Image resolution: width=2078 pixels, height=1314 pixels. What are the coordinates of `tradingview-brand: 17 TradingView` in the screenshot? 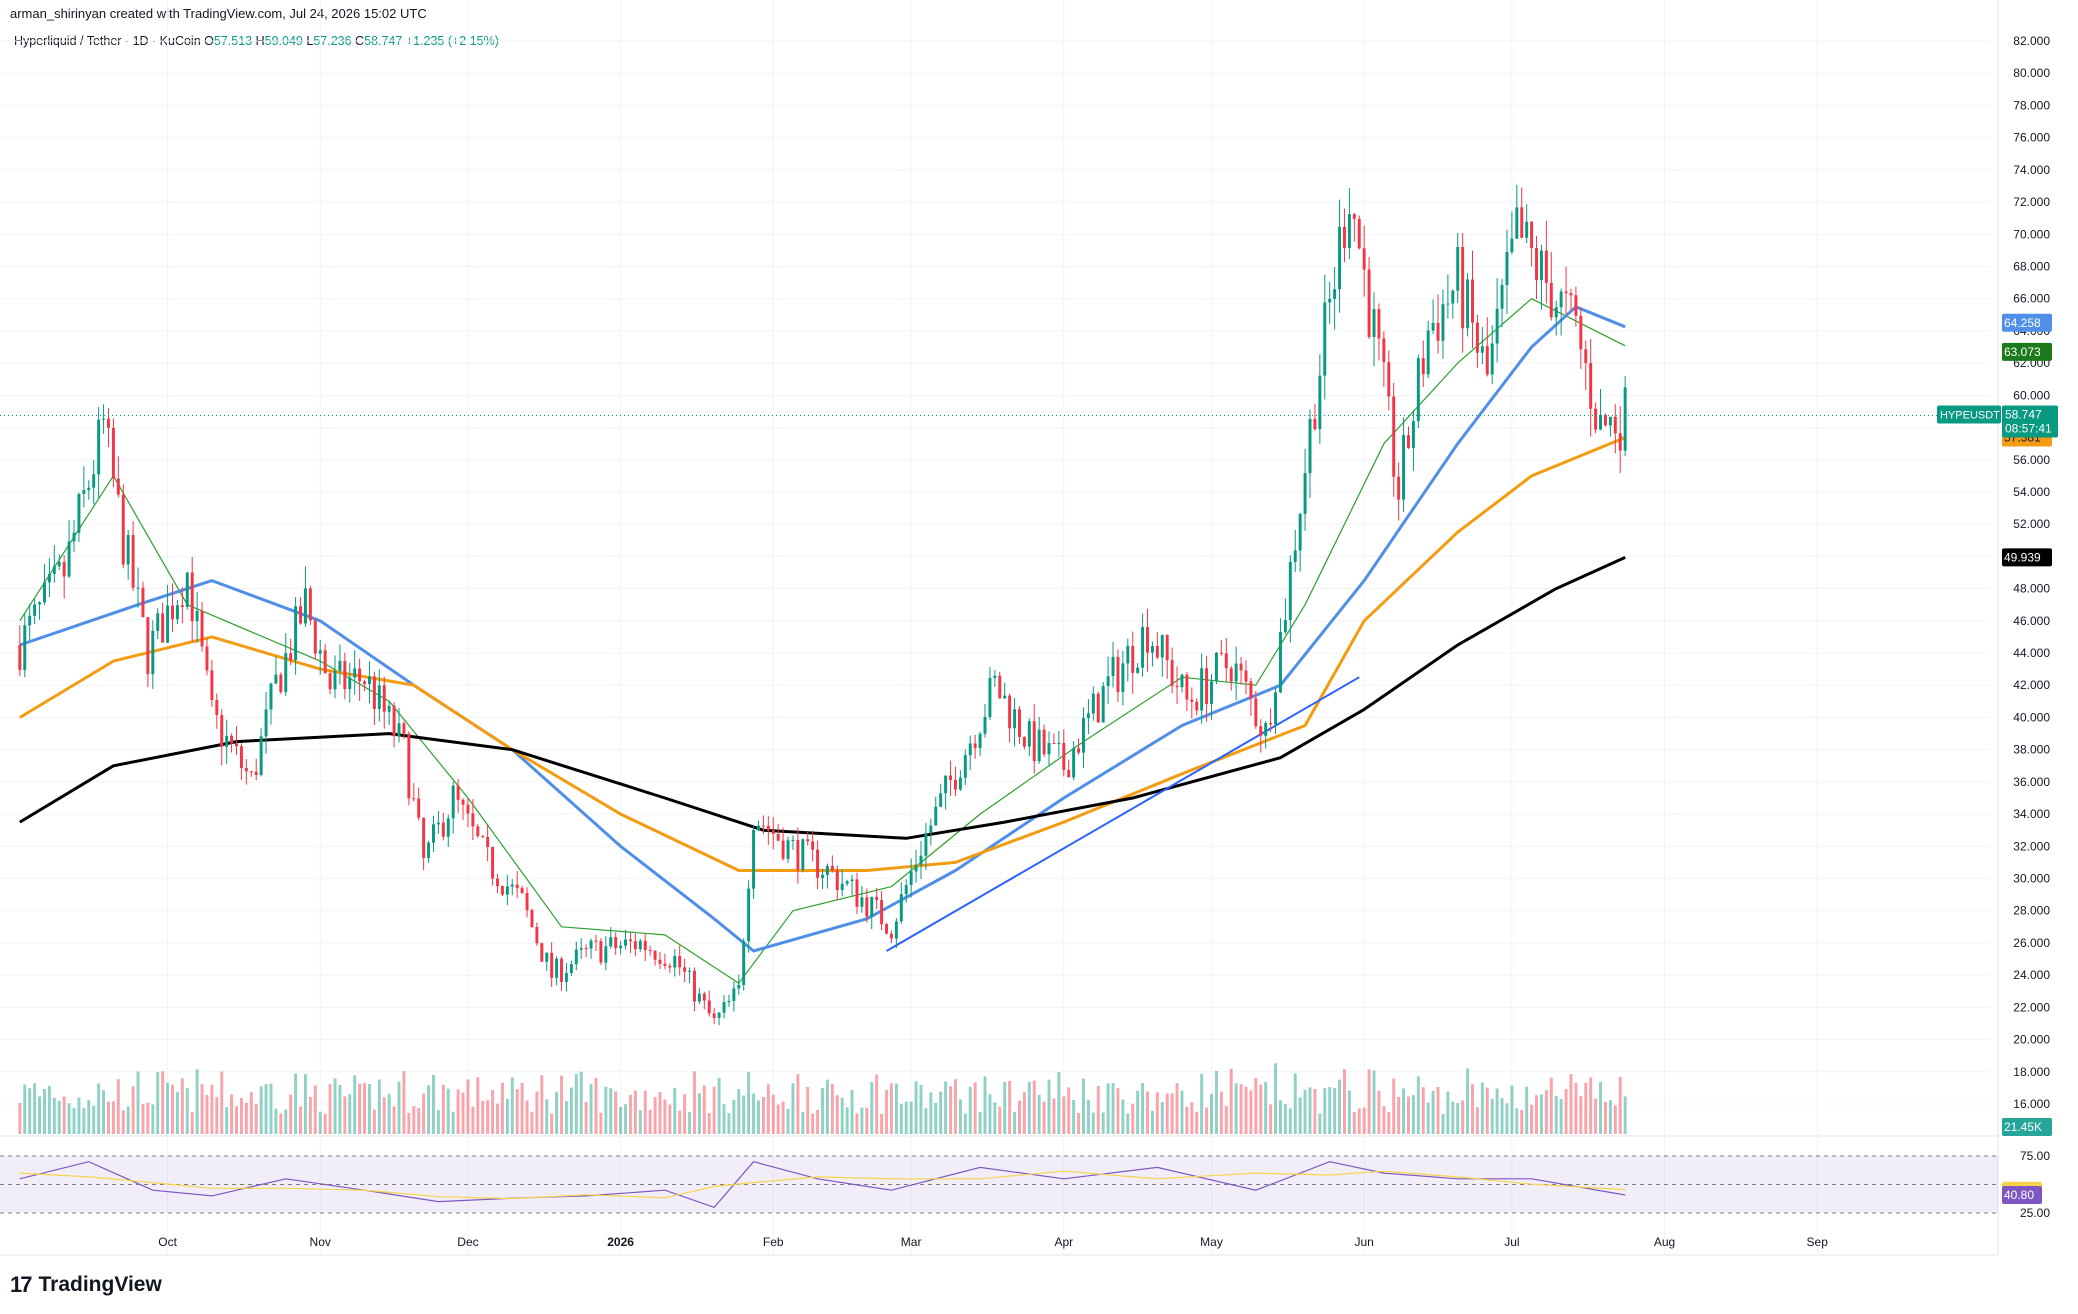 It's located at (86, 1285).